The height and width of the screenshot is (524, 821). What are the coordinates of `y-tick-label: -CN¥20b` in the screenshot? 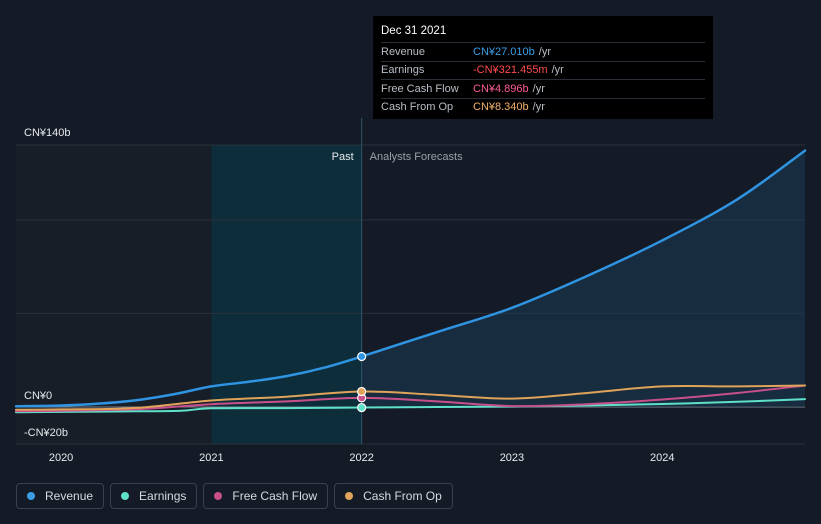 It's located at (46, 433).